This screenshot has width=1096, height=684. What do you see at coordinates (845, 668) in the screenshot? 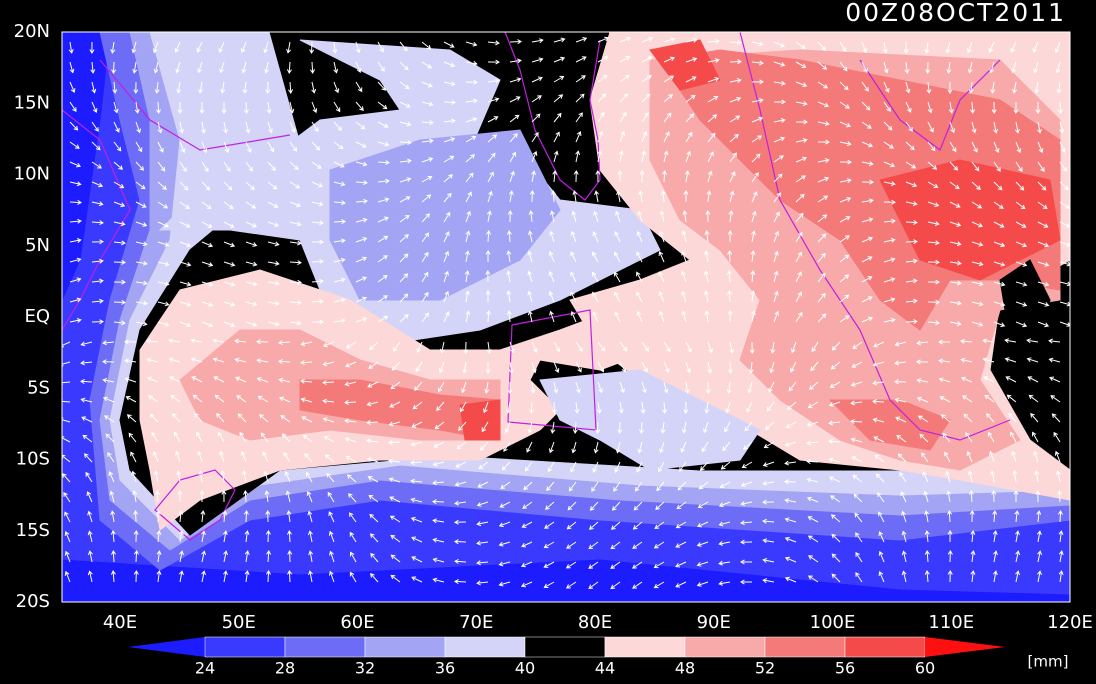
I see `colorbar-label: 56` at bounding box center [845, 668].